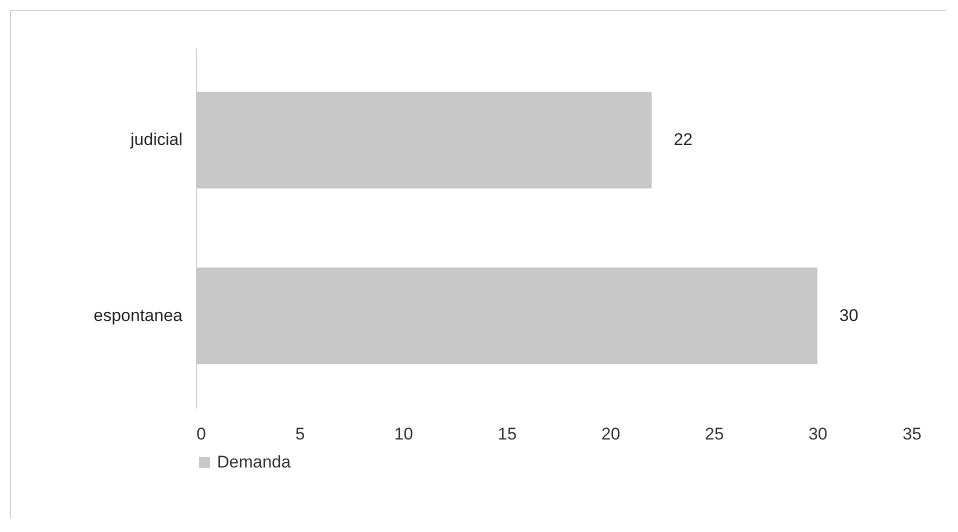  I want to click on x-tick-label: 5, so click(300, 434).